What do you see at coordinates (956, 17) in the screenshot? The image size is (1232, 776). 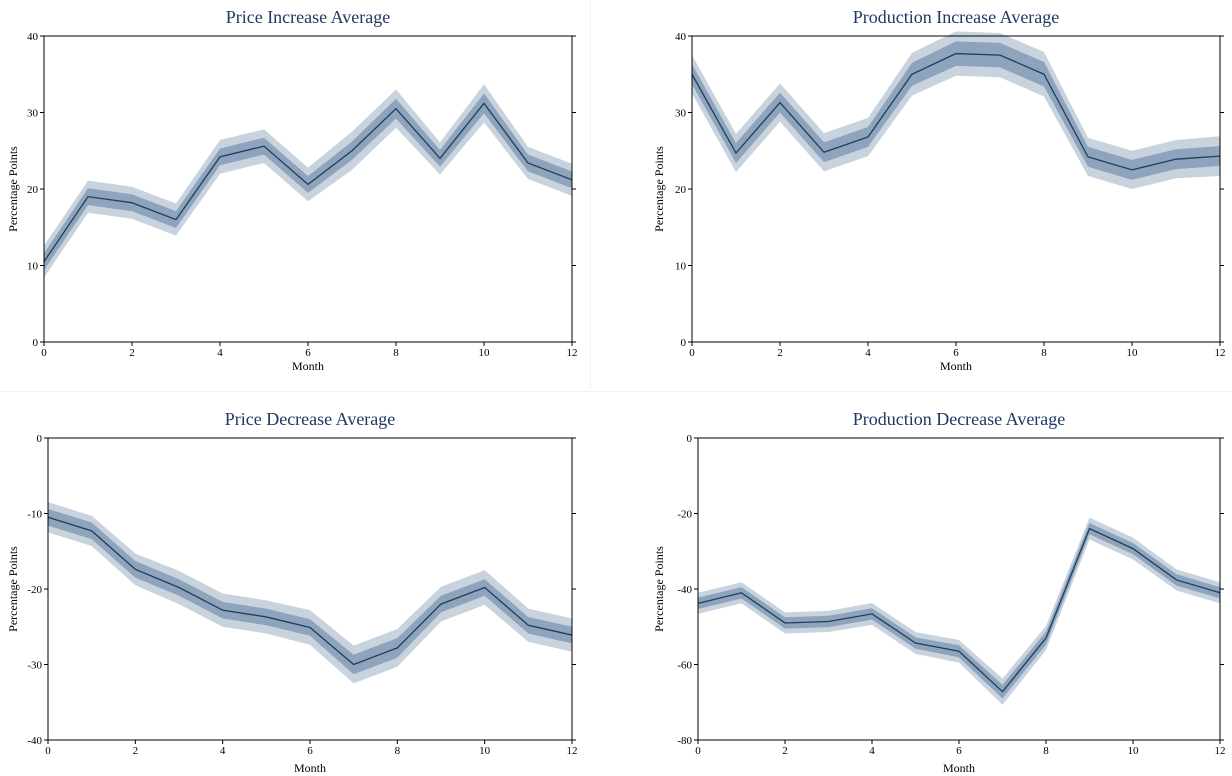 I see `chart-title: Production Increase Average` at bounding box center [956, 17].